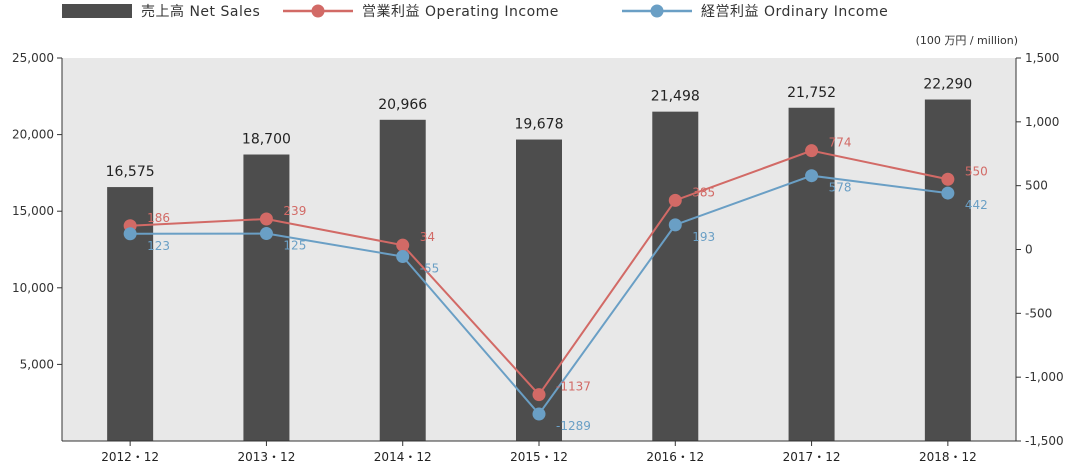 This screenshot has width=1080, height=468. What do you see at coordinates (402, 105) in the screenshot?
I see `net-sales-bar-label: 20,966` at bounding box center [402, 105].